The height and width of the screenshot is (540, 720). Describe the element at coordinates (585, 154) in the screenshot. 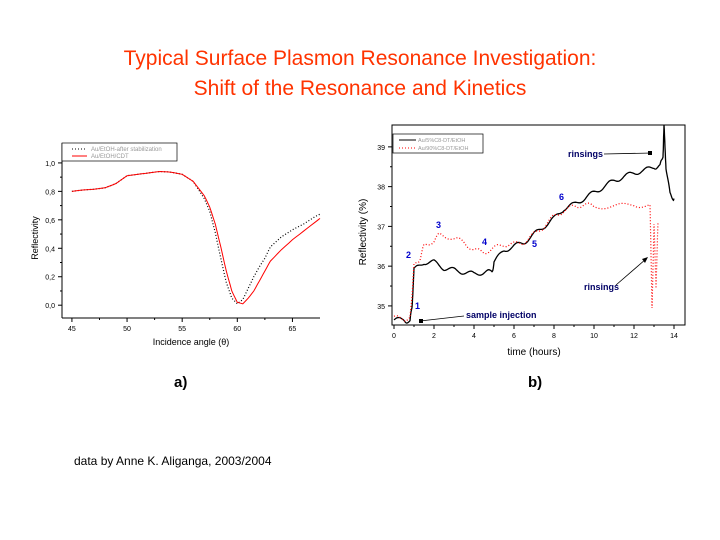

I see `annotation-rinsings-top: rinsings` at that location.